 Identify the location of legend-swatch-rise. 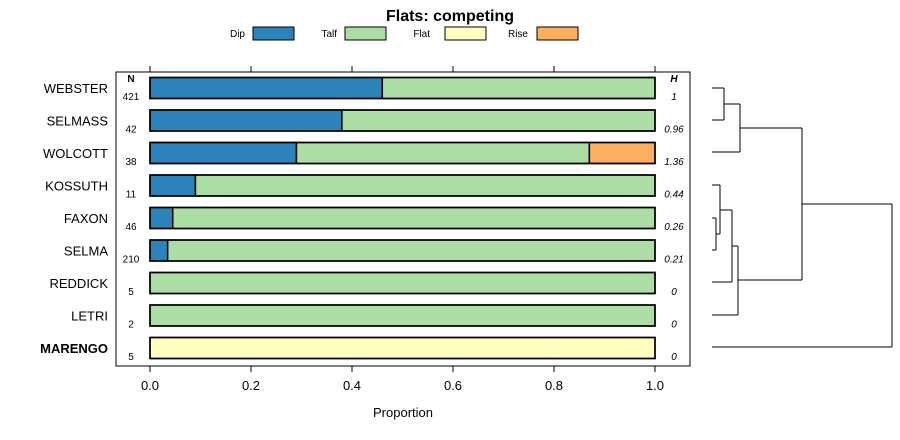
(557, 33).